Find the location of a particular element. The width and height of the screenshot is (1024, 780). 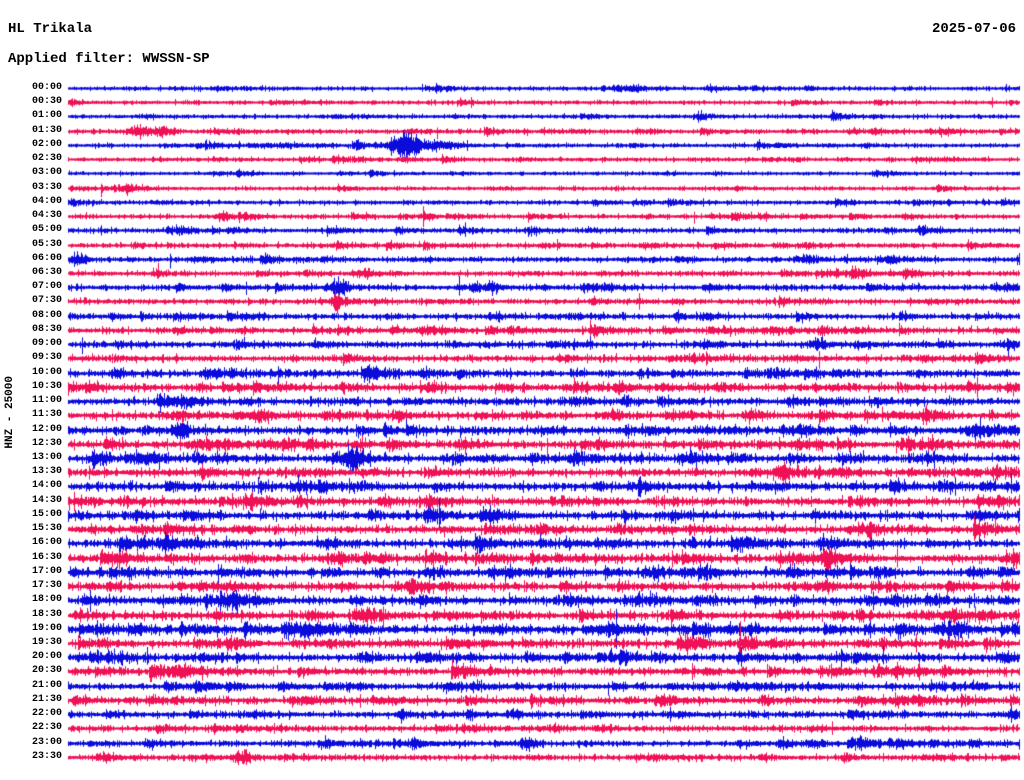

time-label: 16:00 is located at coordinates (46, 543).